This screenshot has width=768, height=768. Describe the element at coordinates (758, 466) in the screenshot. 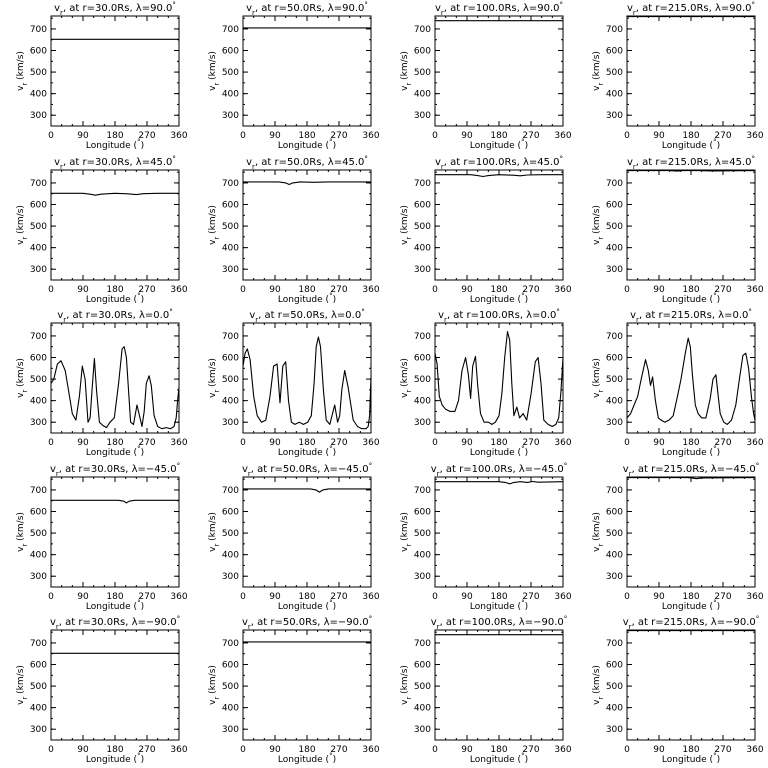

I see `title-deg: °` at that location.